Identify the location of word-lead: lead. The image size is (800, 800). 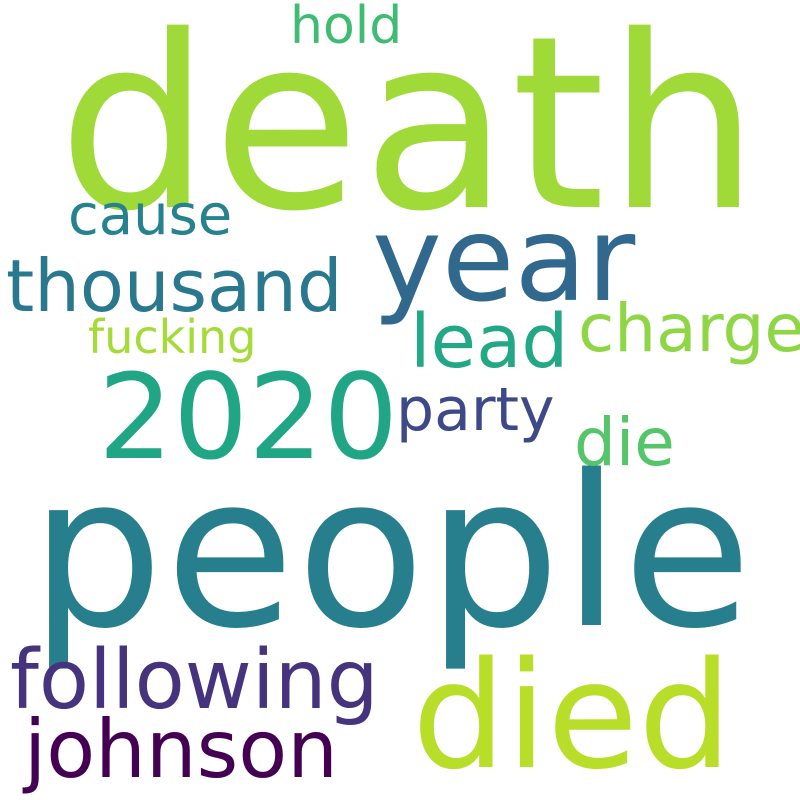
(489, 342).